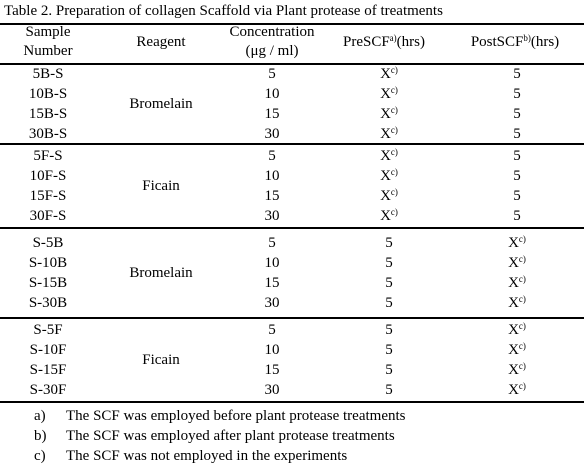  I want to click on footnote-mark: c), so click(40, 456).